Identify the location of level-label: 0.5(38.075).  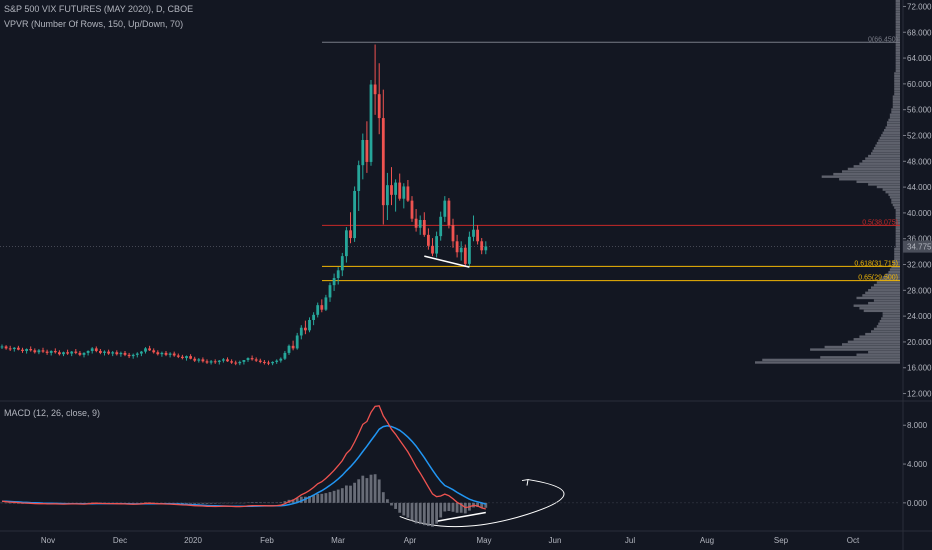
(880, 222).